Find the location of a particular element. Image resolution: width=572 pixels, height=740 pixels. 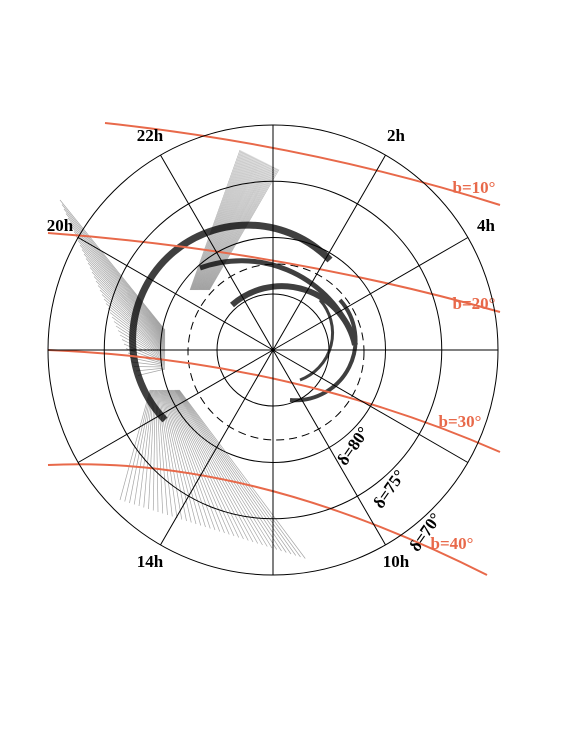

dashed-ring is located at coordinates (276, 352).